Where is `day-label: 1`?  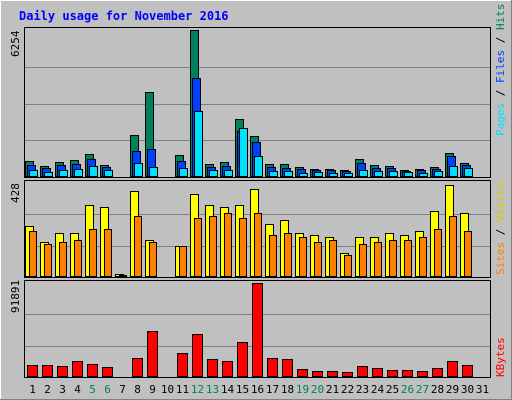
day-label: 1 is located at coordinates (32, 389).